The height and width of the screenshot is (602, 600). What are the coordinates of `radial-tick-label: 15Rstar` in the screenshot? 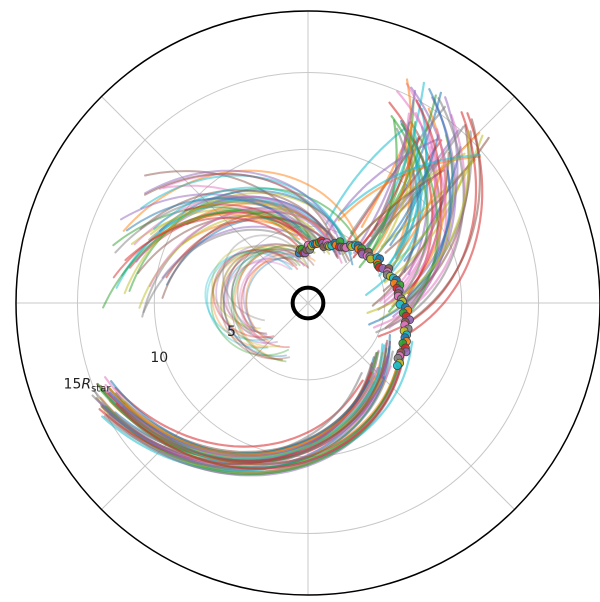 It's located at (88, 385).